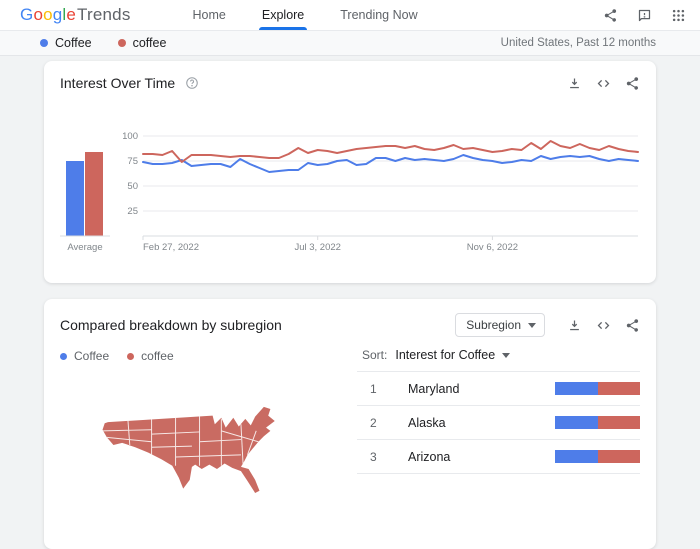 The width and height of the screenshot is (700, 549). Describe the element at coordinates (323, 15) in the screenshot. I see `nav-tabs: Home Explore Trending Now` at that location.